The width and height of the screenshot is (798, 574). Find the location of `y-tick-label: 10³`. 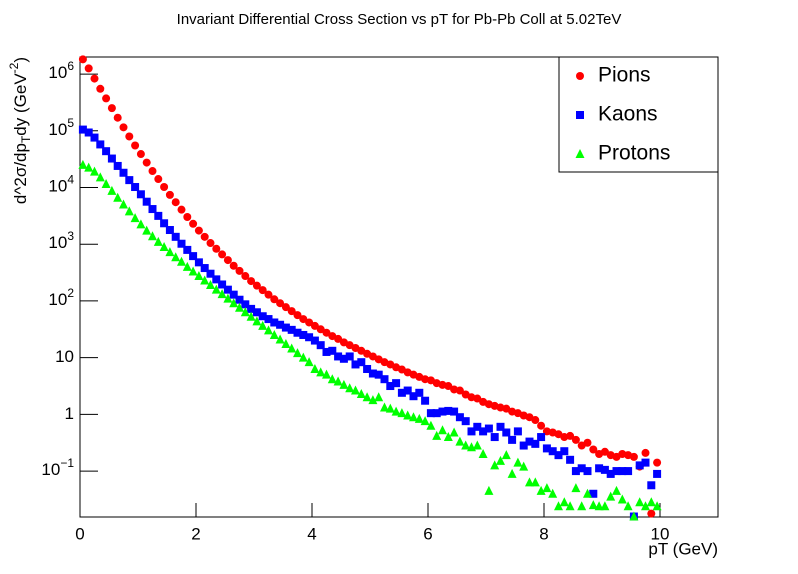

y-tick-label: 10³ is located at coordinates (61, 240).